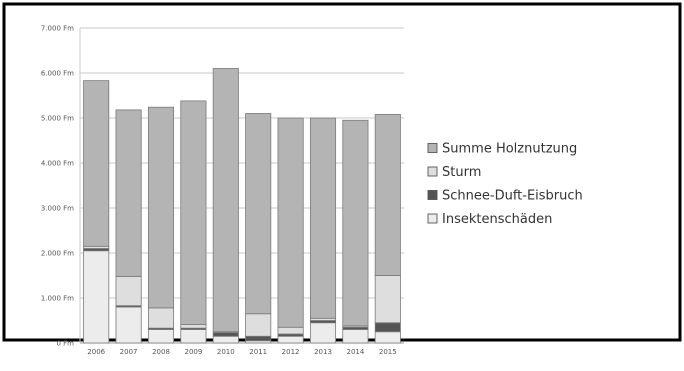 The image size is (684, 371). What do you see at coordinates (57, 254) in the screenshot?
I see `y-tick-label: 2.000 Fm` at bounding box center [57, 254].